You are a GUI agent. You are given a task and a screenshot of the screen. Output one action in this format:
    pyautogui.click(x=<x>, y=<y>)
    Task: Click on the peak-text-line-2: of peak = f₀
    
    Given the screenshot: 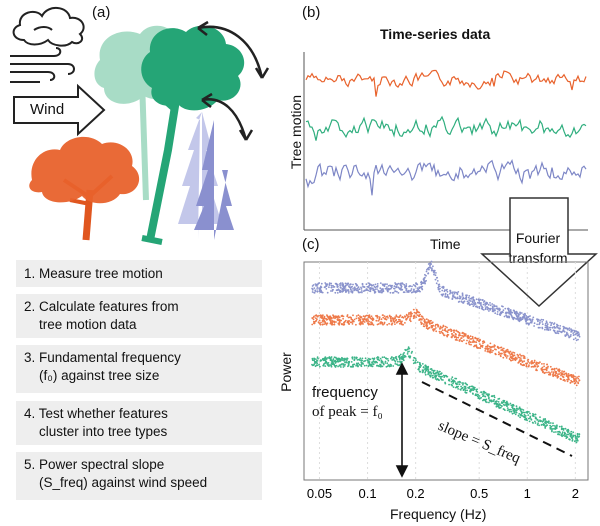 What is the action you would take?
    pyautogui.click(x=347, y=412)
    